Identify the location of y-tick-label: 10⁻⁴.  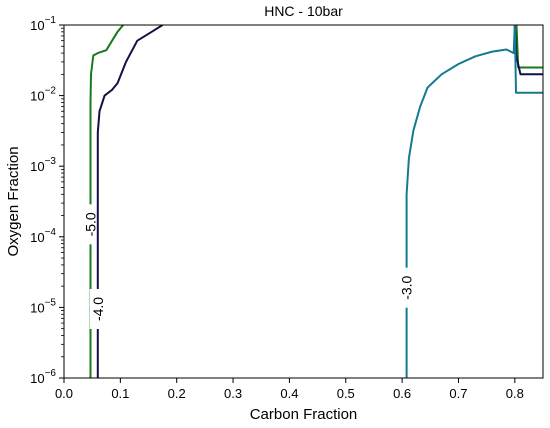
(43, 236).